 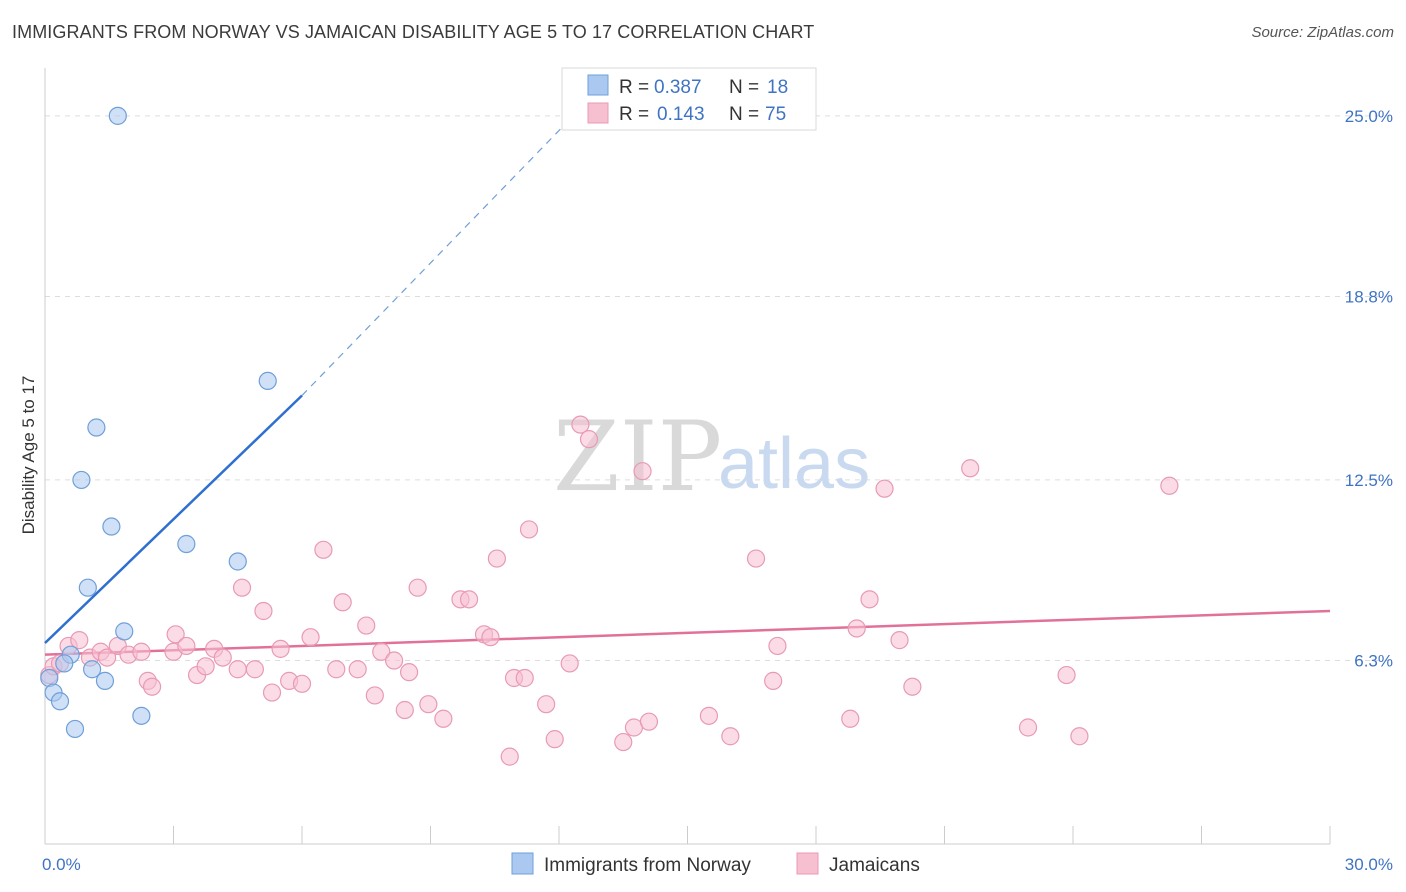 What do you see at coordinates (807, 863) in the screenshot?
I see `series-legend-swatch-jamaicans` at bounding box center [807, 863].